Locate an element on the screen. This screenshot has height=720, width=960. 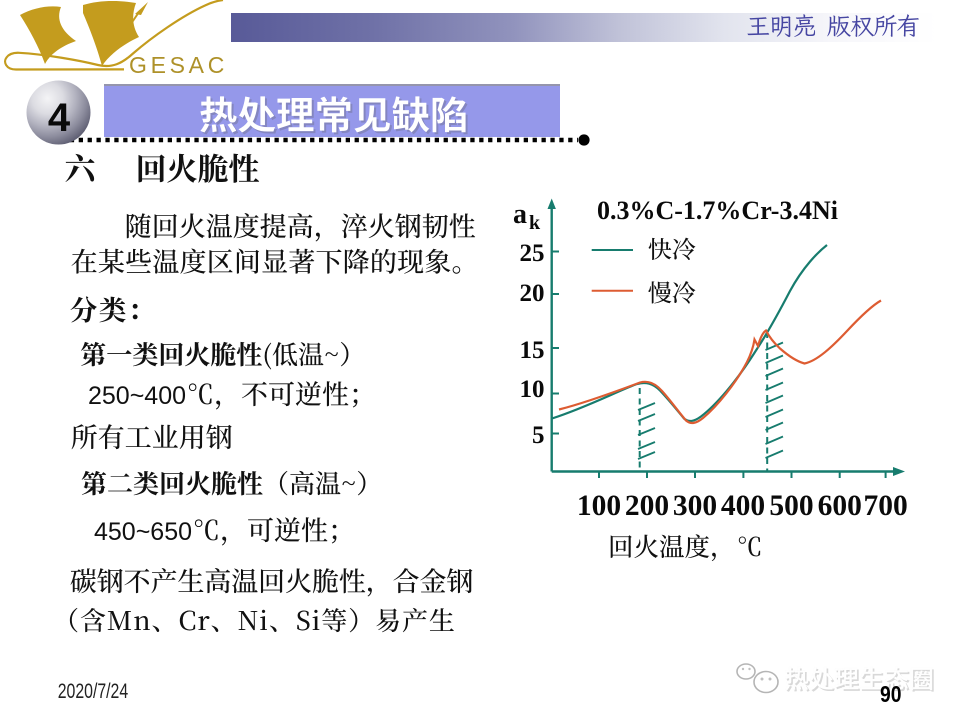
svg-text: 10 is located at coordinates (532, 389).